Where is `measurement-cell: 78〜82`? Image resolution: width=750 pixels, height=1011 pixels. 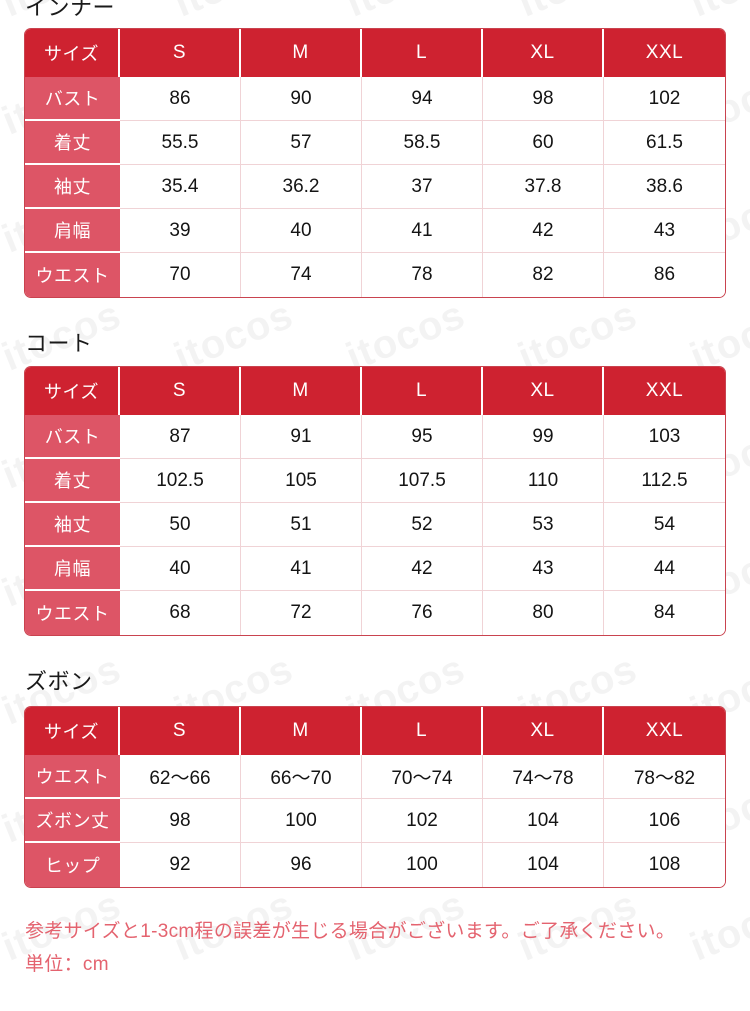 measurement-cell: 78〜82 is located at coordinates (664, 777).